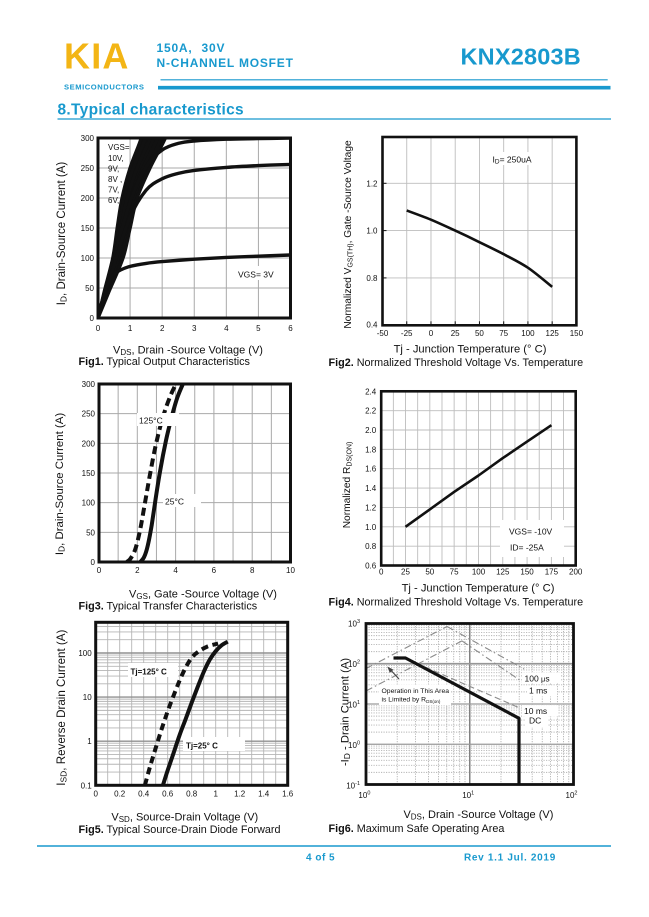 The width and height of the screenshot is (649, 917). Describe the element at coordinates (454, 572) in the screenshot. I see `svg-text: 75` at that location.